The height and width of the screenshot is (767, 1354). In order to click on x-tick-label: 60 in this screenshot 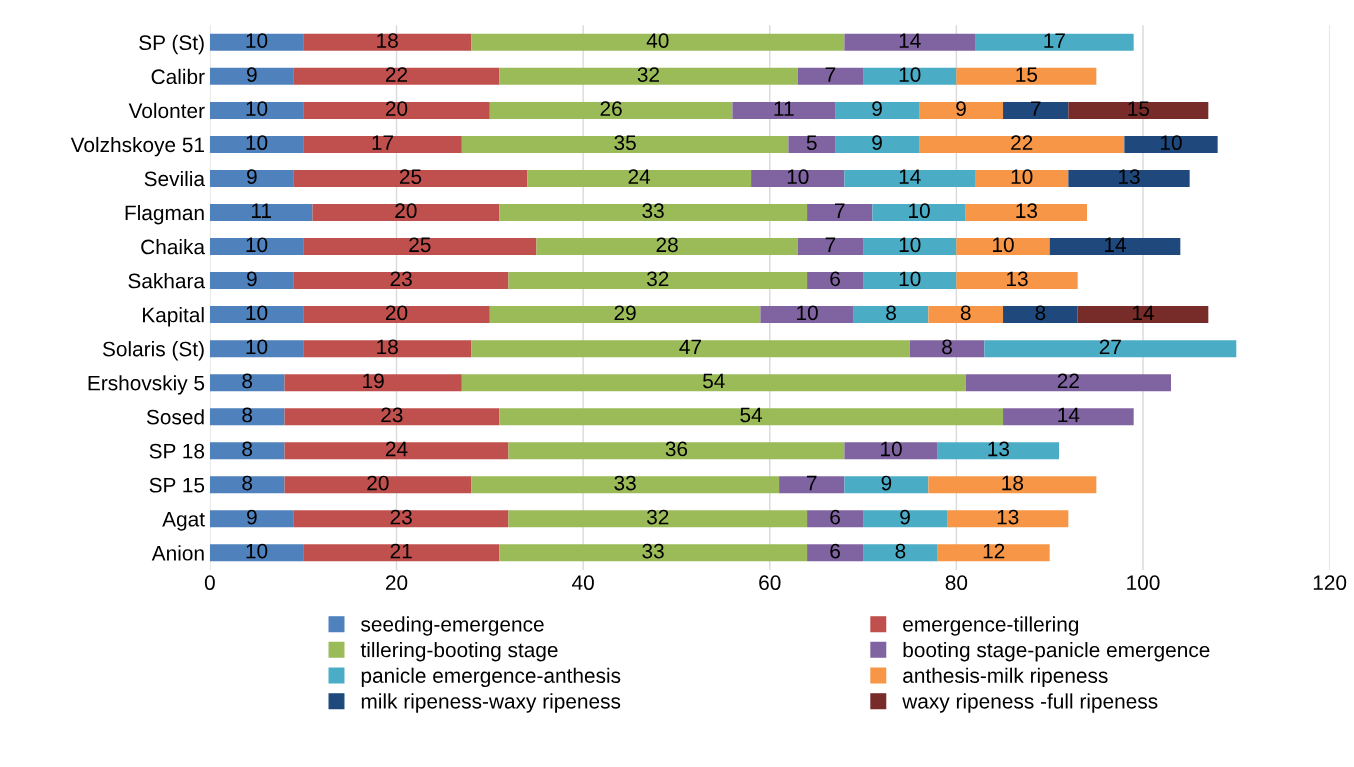, I will do `click(770, 583)`.